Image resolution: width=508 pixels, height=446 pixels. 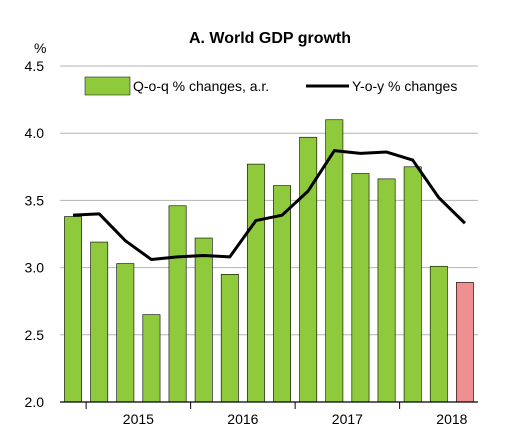 What do you see at coordinates (270, 86) in the screenshot?
I see `legend: Q-o-q % changes, a.r. Y-o-y % changes` at bounding box center [270, 86].